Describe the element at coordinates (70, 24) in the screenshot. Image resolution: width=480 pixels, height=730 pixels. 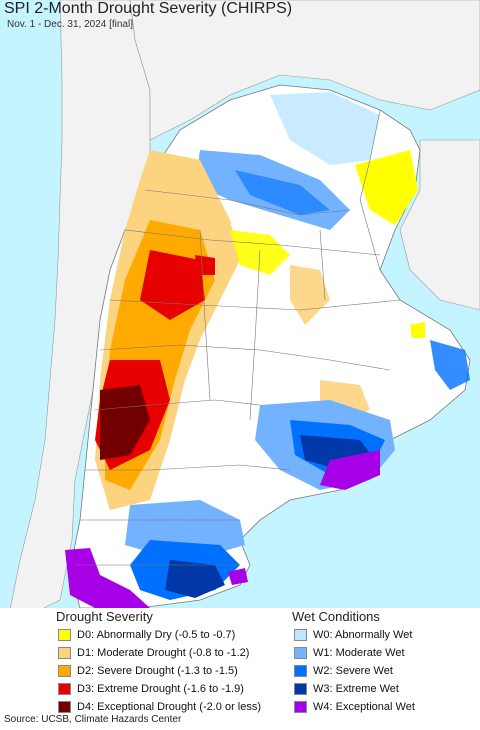
I see `map-subtitle: Nov. 1 - Dec. 31, 2024 [final]` at that location.